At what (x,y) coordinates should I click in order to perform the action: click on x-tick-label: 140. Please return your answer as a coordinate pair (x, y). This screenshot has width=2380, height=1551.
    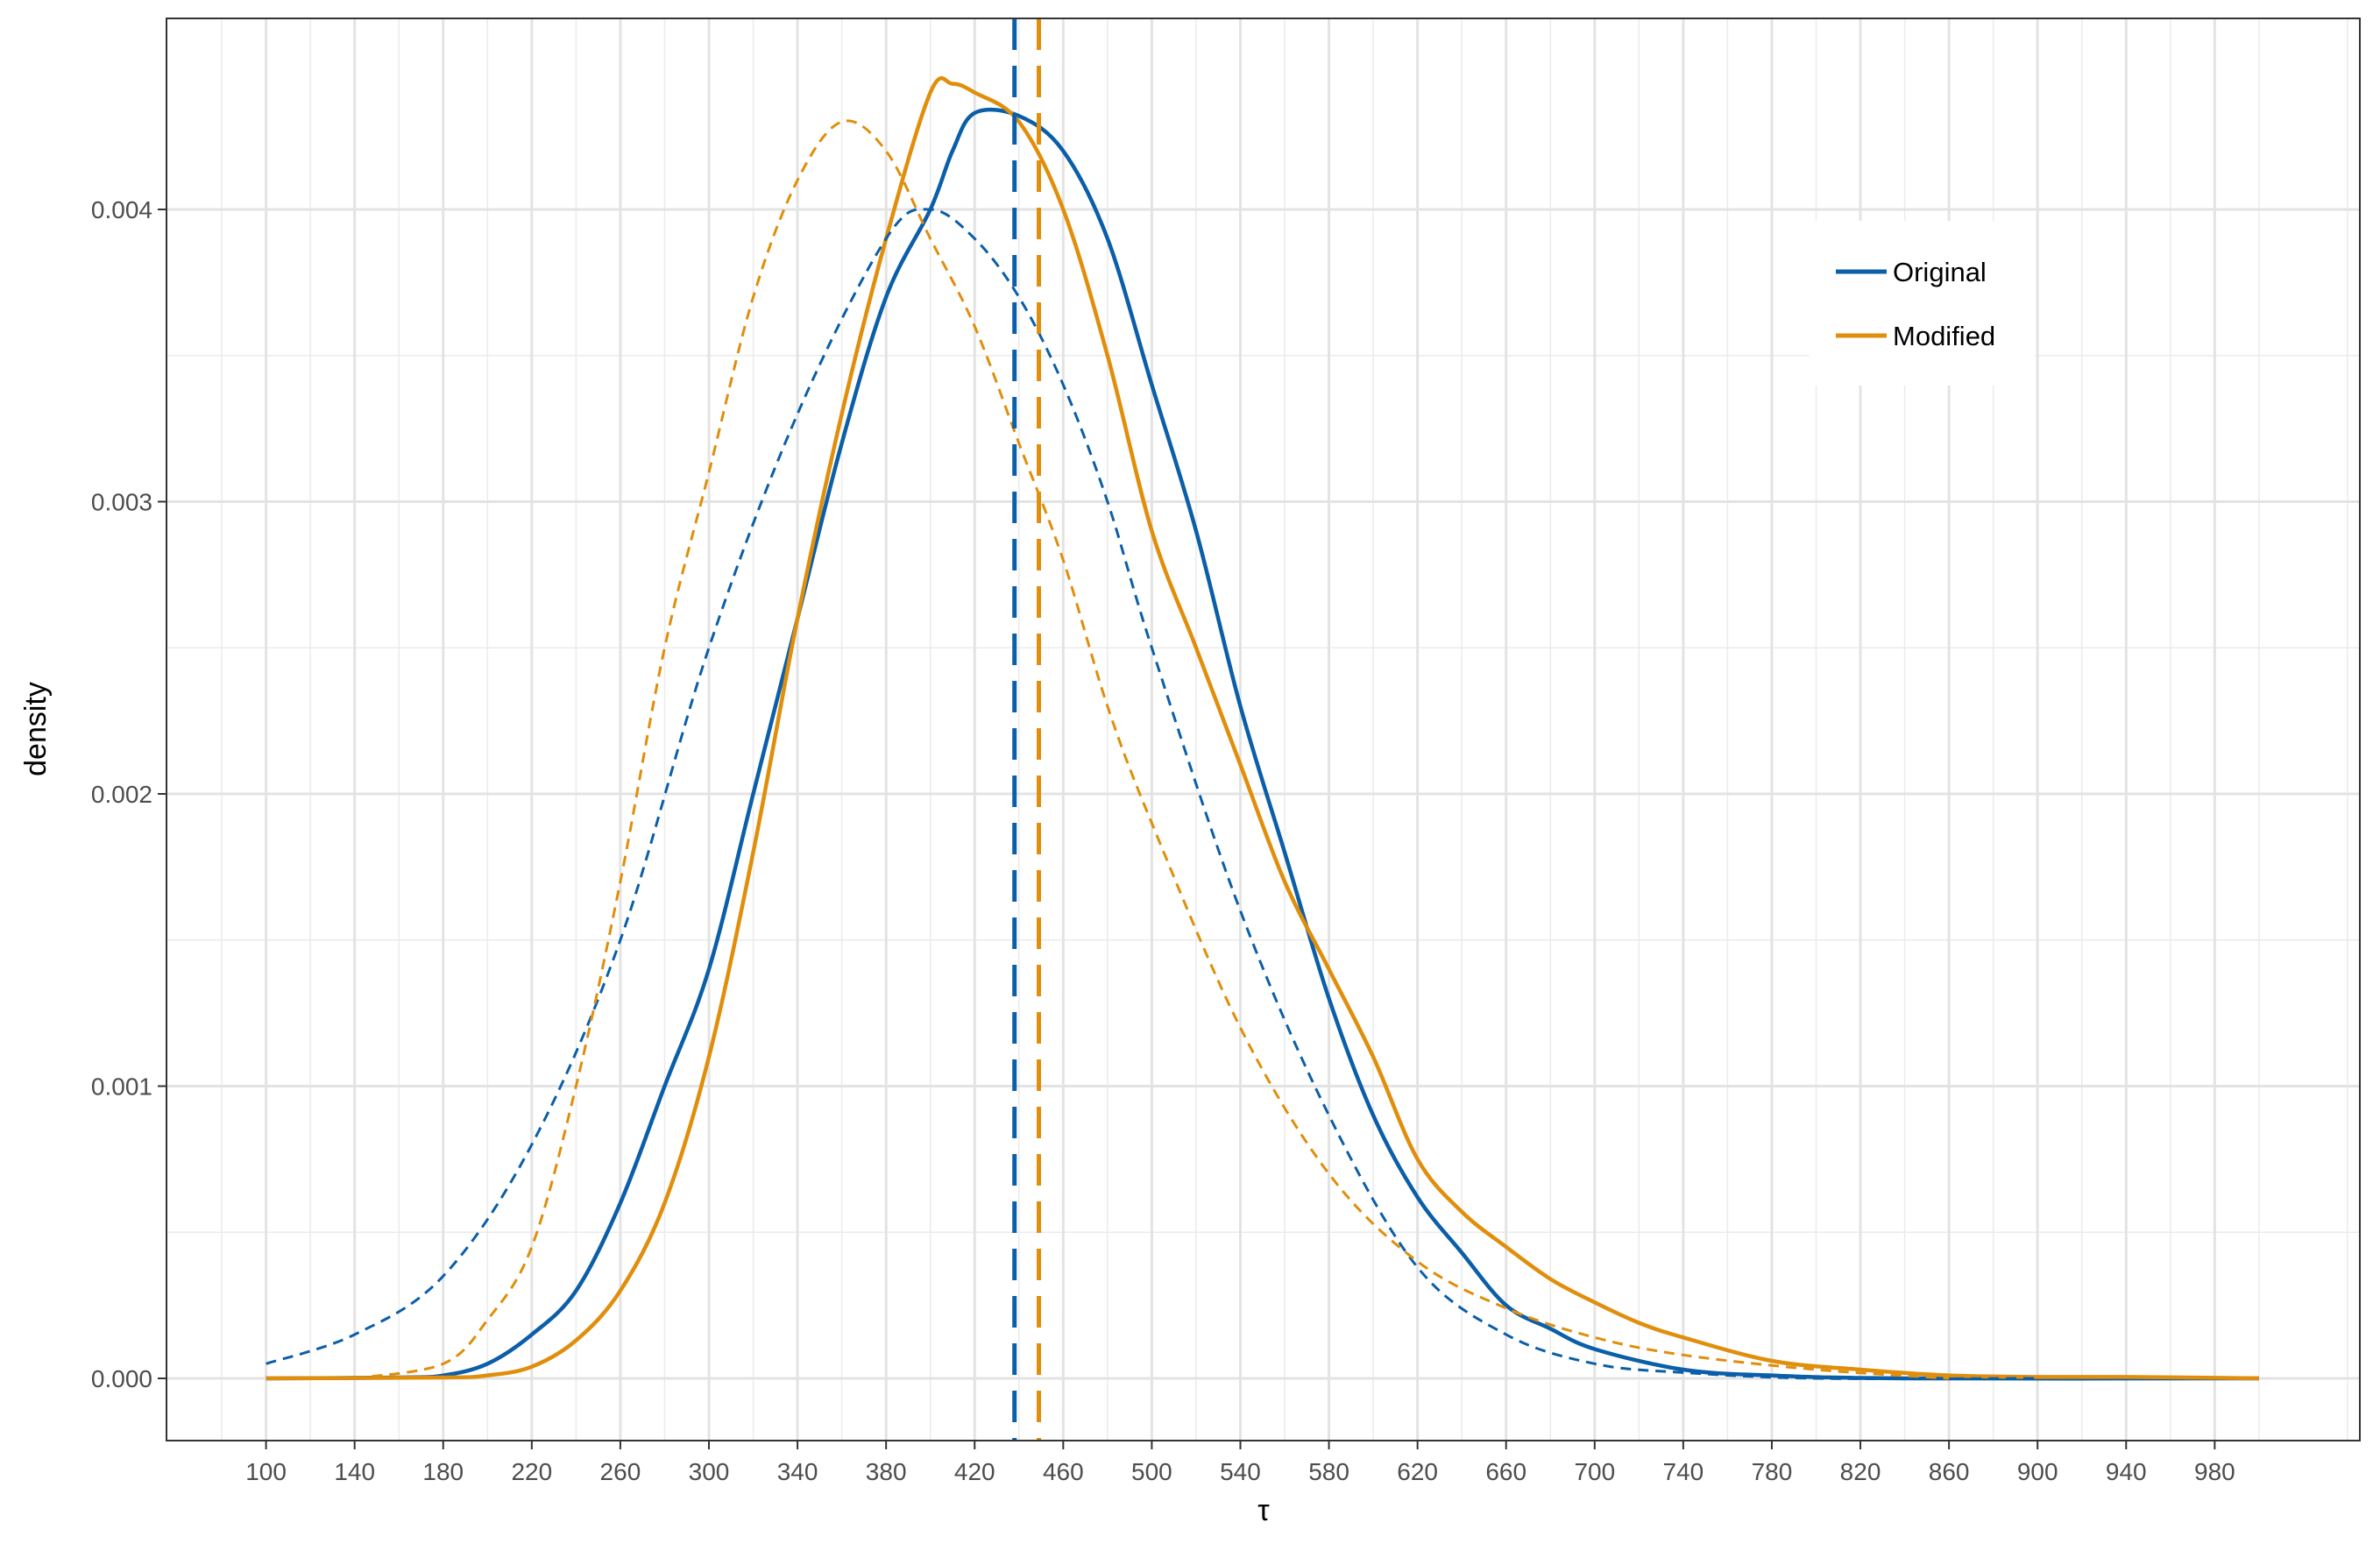
    Looking at the image, I should click on (354, 1471).